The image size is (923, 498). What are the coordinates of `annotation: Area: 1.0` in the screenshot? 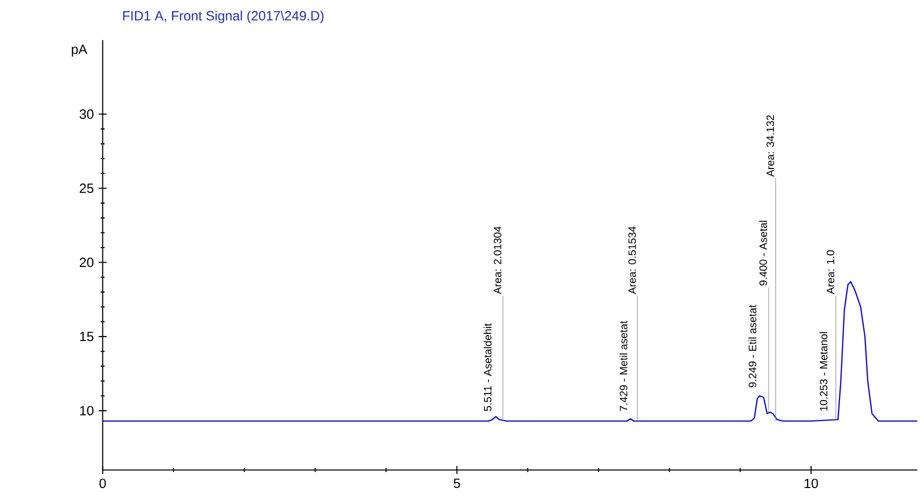 It's located at (830, 272).